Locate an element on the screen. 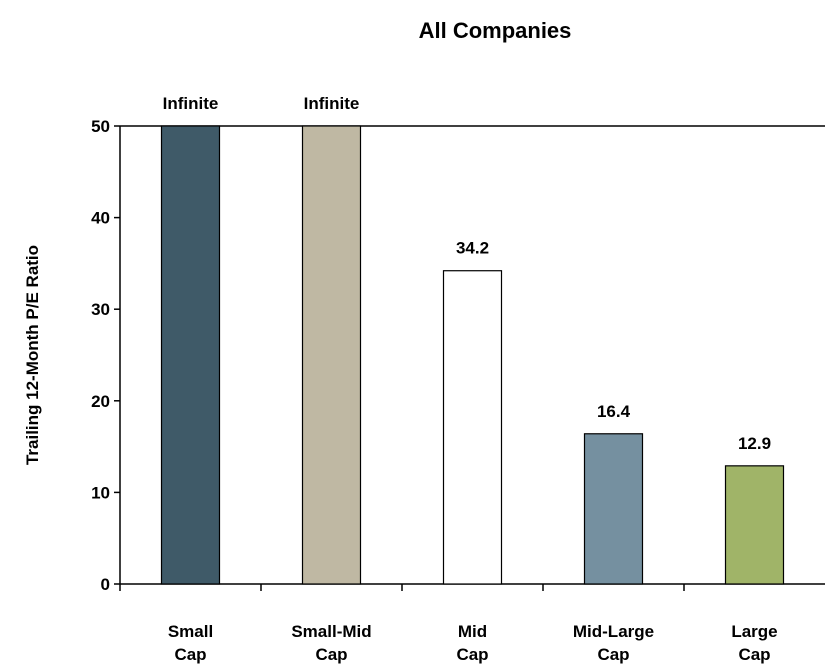 This screenshot has width=828, height=671. y-tick-label: 0 is located at coordinates (105, 584).